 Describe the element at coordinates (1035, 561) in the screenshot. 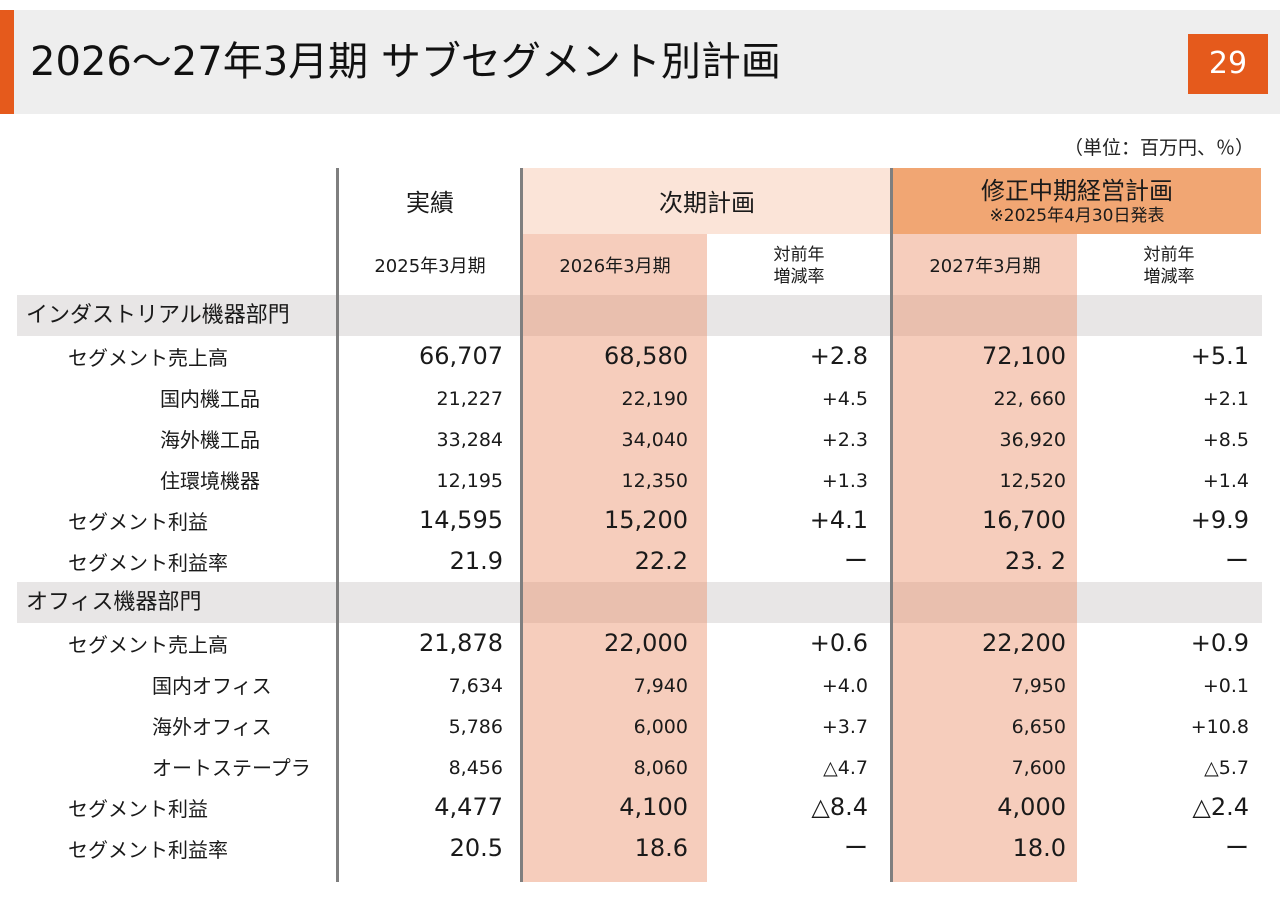

I see `cell-mid: 23. 2` at that location.